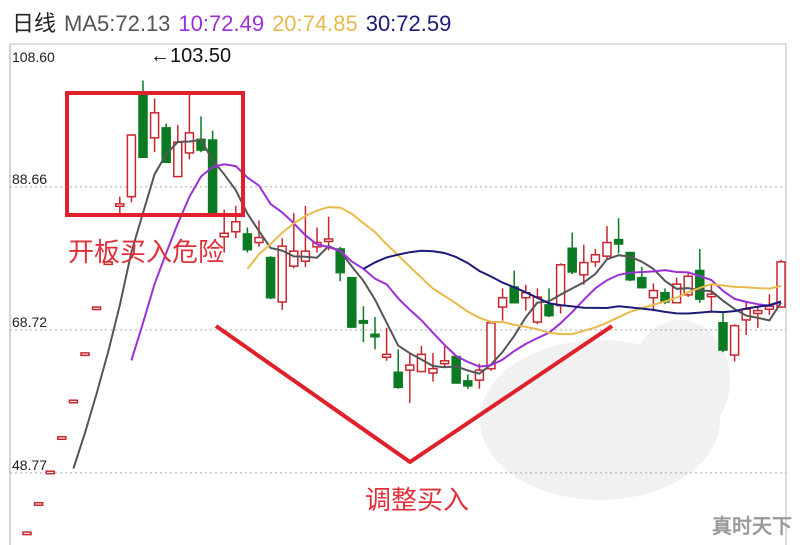 Image resolution: width=800 pixels, height=545 pixels. I want to click on ma10-value: 10:72.49, so click(221, 23).